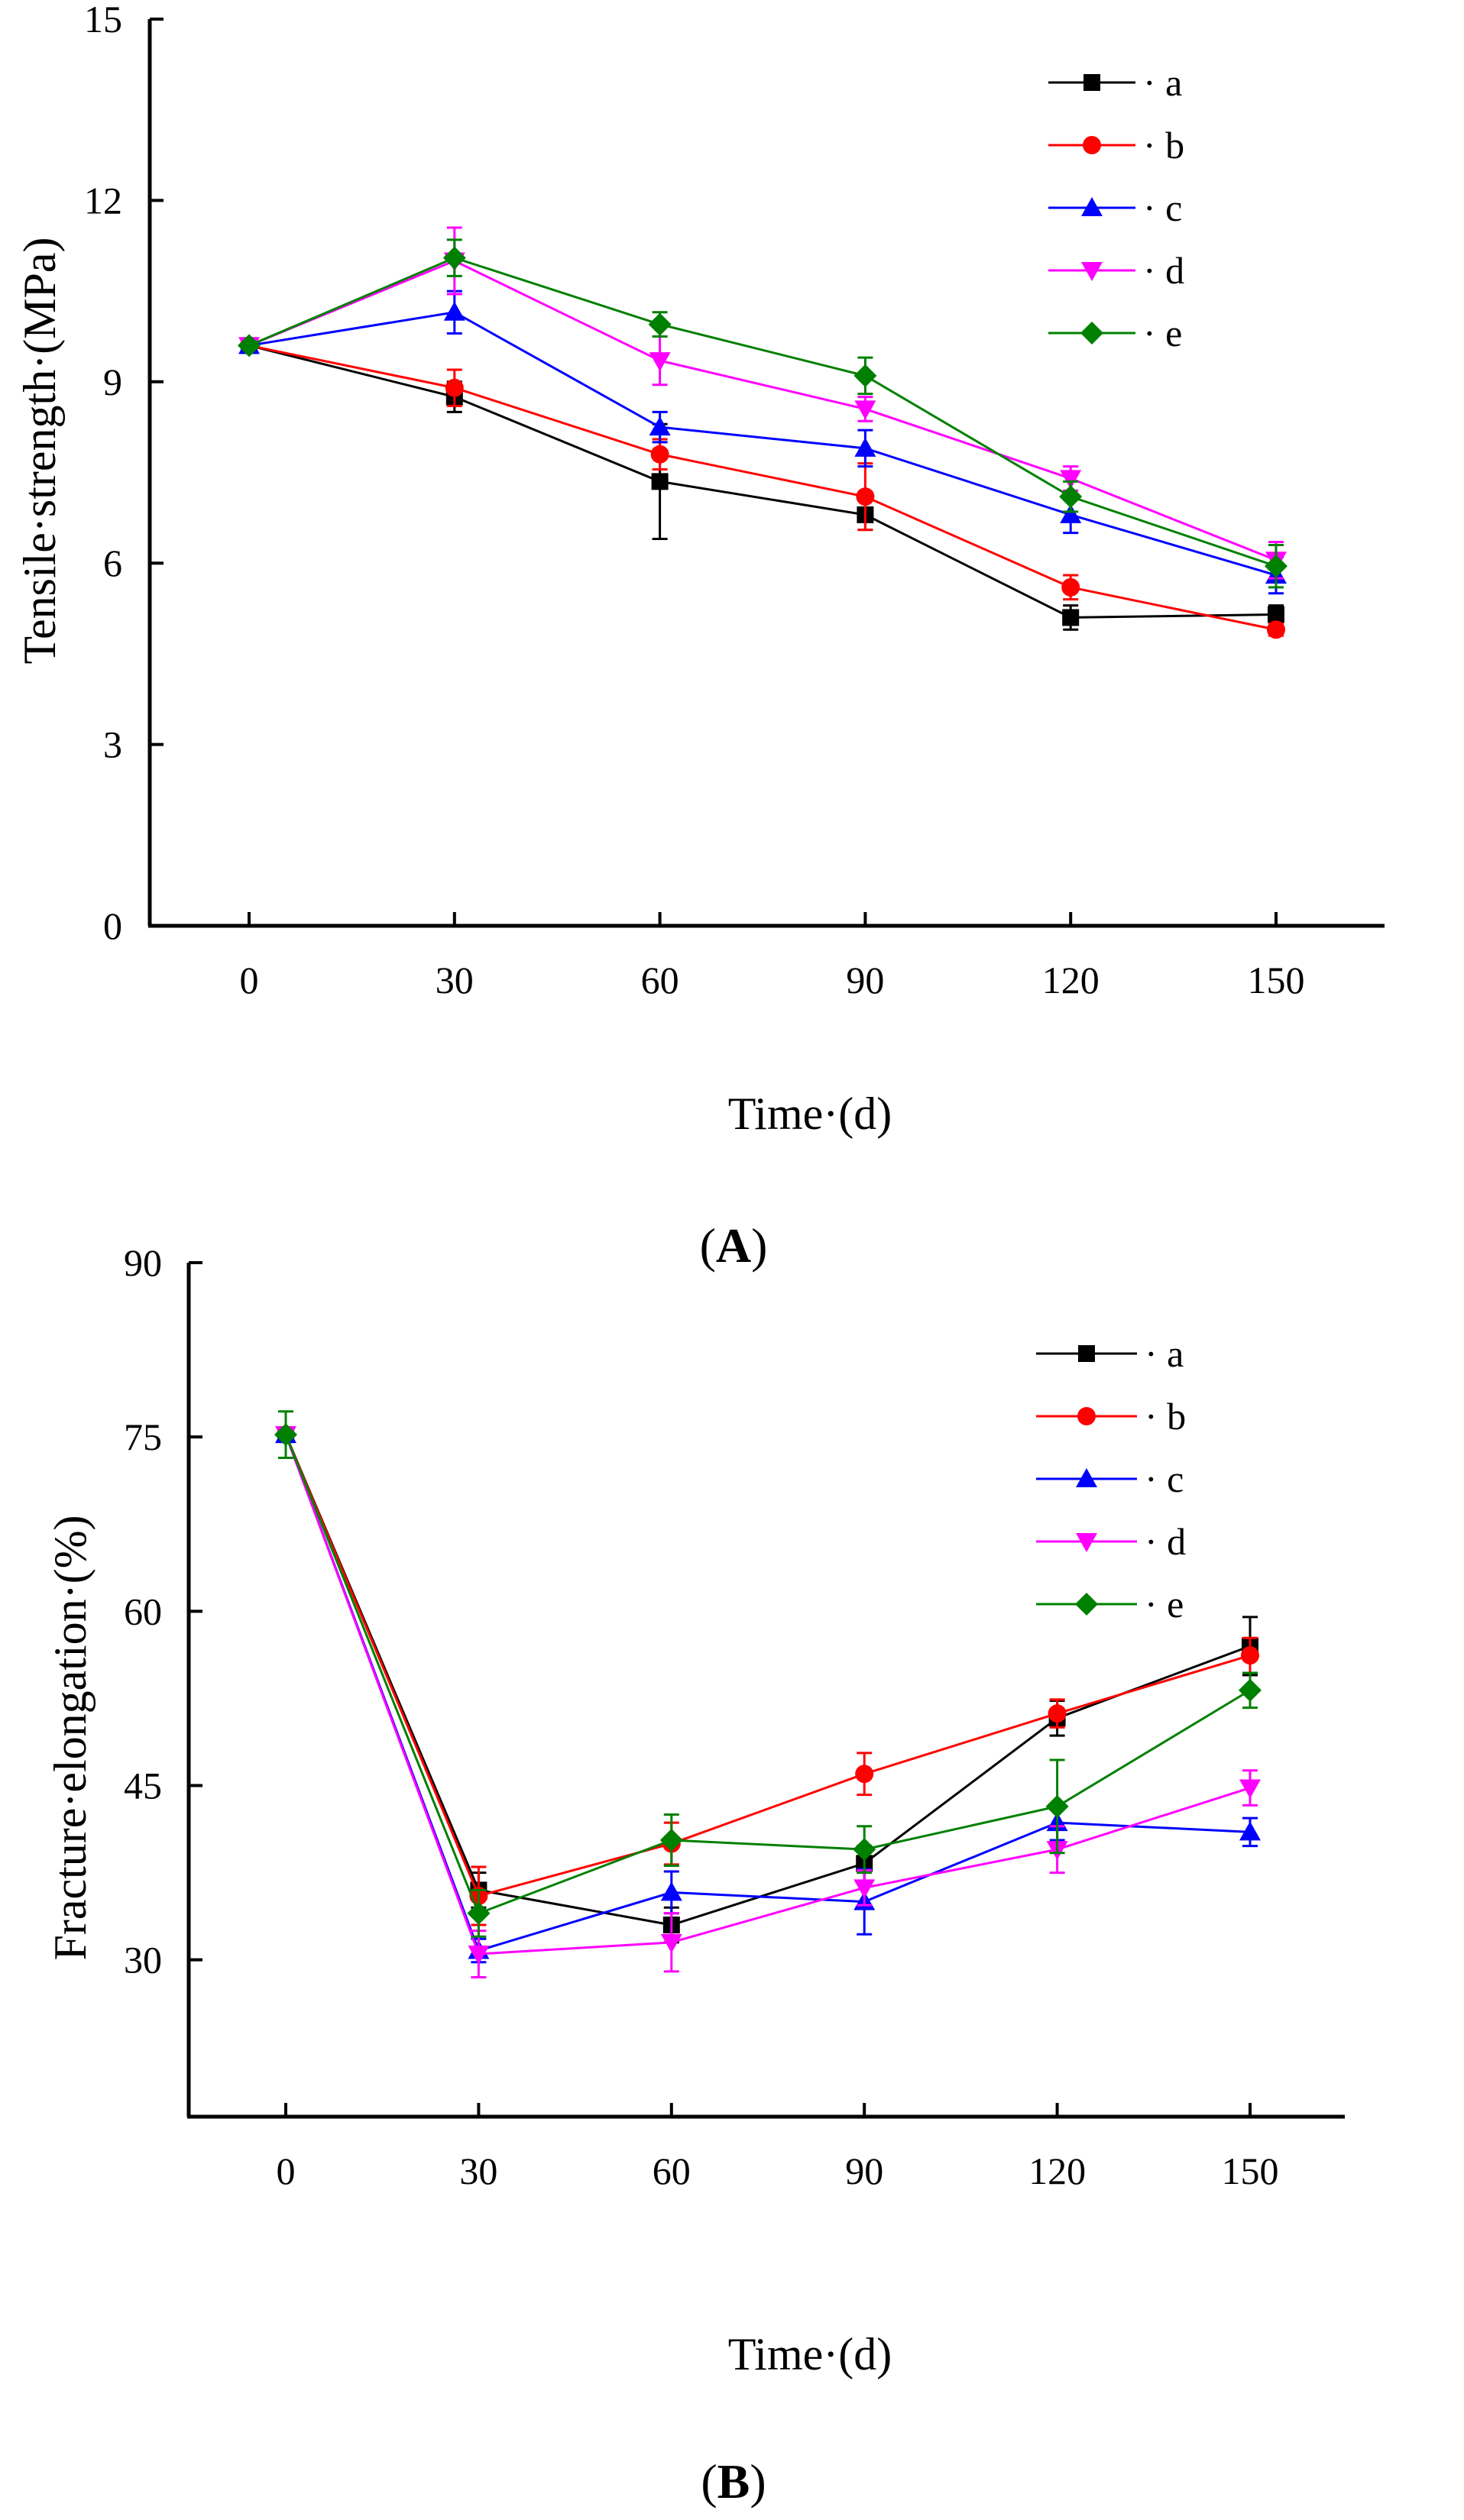 The height and width of the screenshot is (2520, 1464). I want to click on panel-b-legend-marker-c, so click(1086, 1477).